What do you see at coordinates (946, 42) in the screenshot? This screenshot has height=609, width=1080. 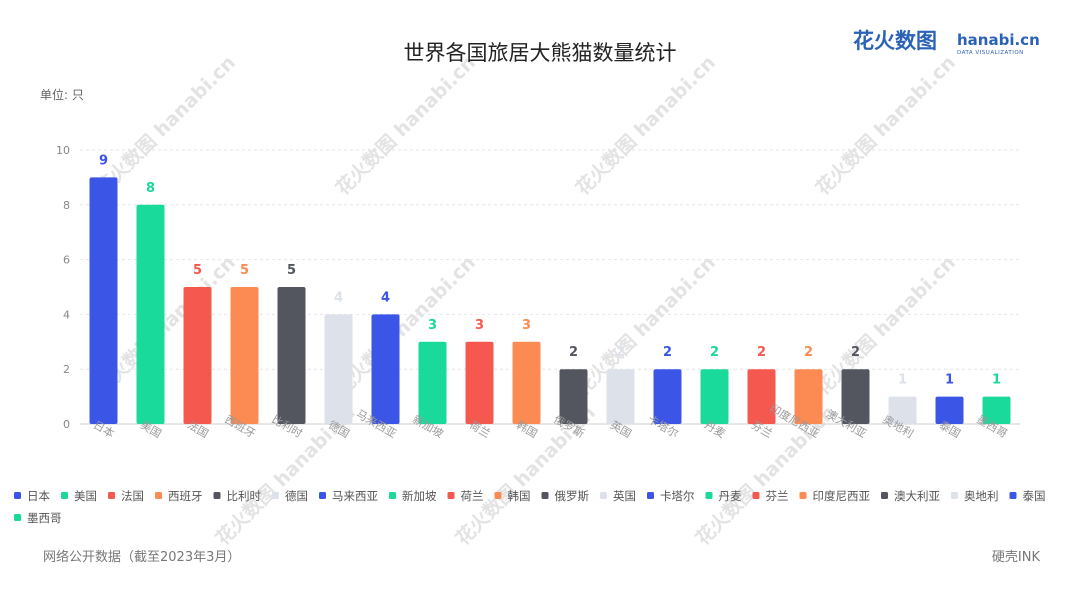 I see `brand-logo: 花火数图 hanabi.cn DATA VISUALIZATION` at bounding box center [946, 42].